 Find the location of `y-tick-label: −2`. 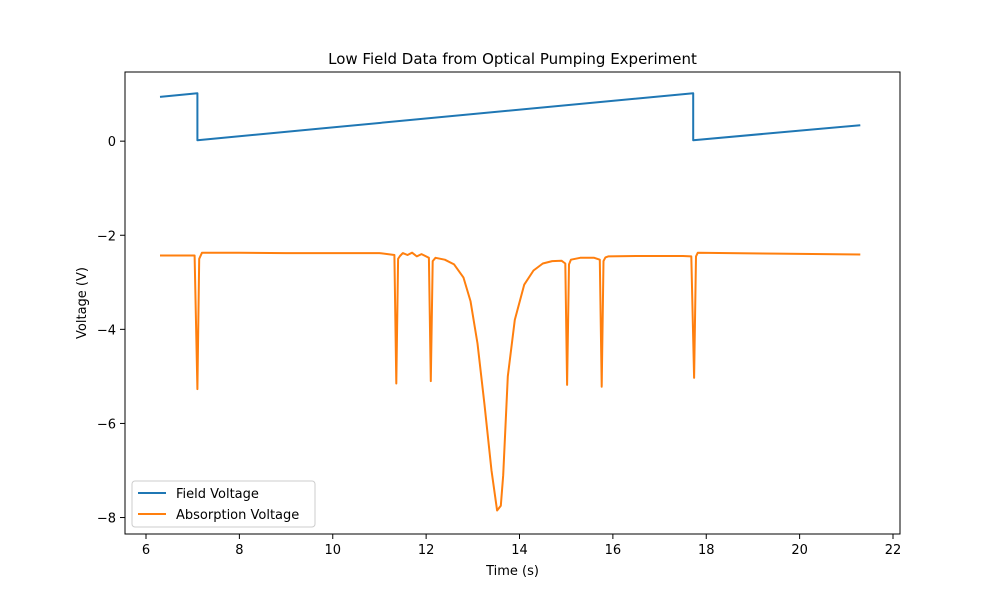

y-tick-label: −2 is located at coordinates (106, 236).